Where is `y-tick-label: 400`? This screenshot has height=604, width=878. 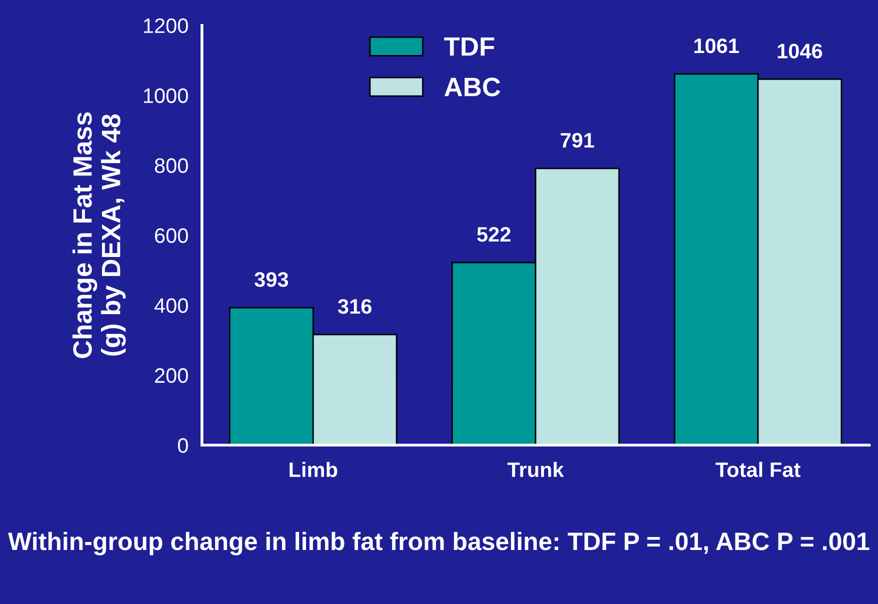 y-tick-label: 400 is located at coordinates (171, 305).